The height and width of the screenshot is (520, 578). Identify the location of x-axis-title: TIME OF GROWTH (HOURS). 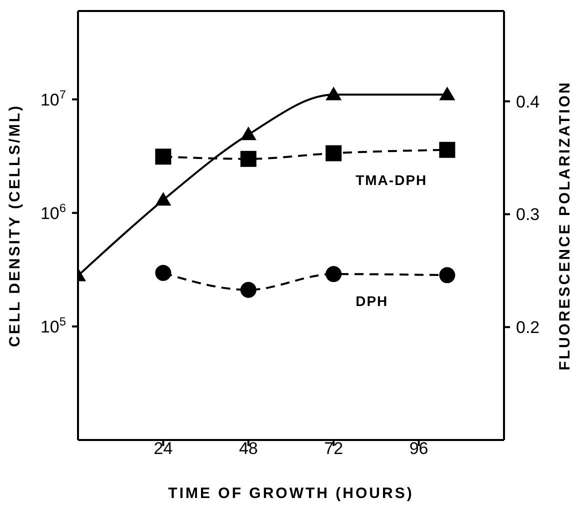
(291, 493).